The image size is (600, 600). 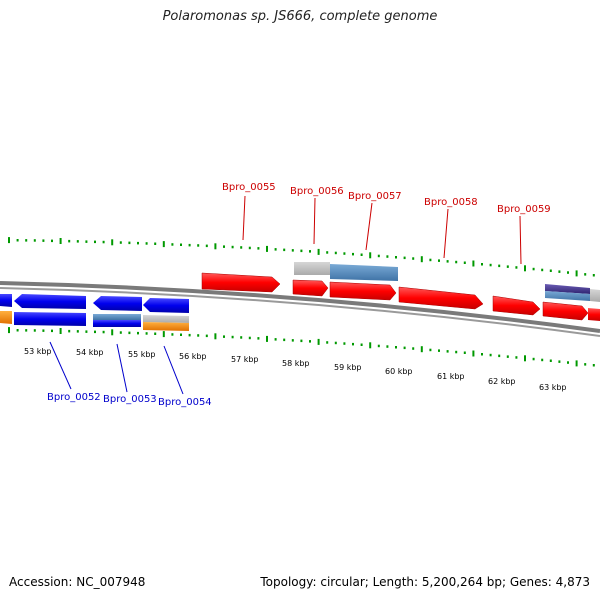 What do you see at coordinates (451, 202) in the screenshot?
I see `gene-label-bpro-0058: Bpro_0058` at bounding box center [451, 202].